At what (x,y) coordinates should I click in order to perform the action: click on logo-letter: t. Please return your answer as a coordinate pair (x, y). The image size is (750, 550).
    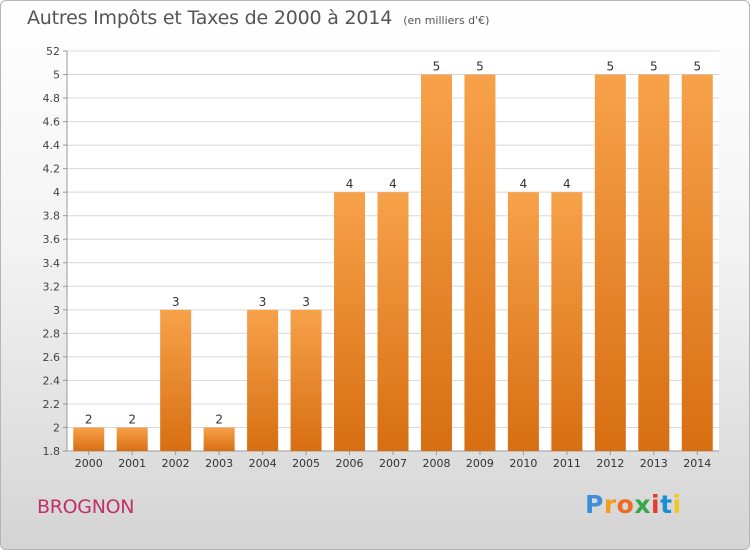
    Looking at the image, I should click on (666, 504).